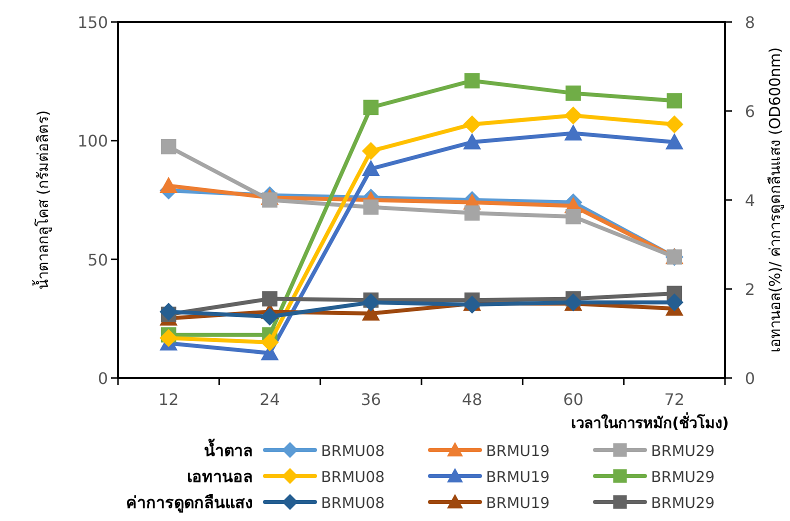 Image resolution: width=790 pixels, height=521 pixels. Describe the element at coordinates (472, 399) in the screenshot. I see `x-tick-label: 48` at that location.